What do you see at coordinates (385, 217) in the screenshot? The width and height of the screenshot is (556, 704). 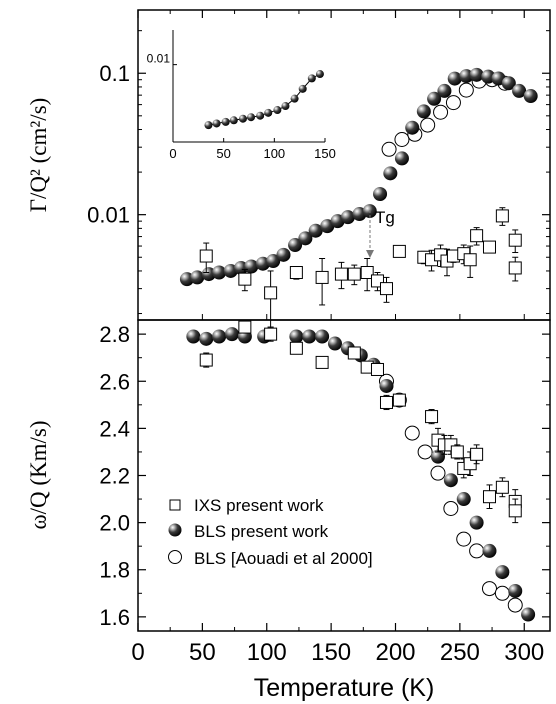 I see `tg-label: Tg` at bounding box center [385, 217].